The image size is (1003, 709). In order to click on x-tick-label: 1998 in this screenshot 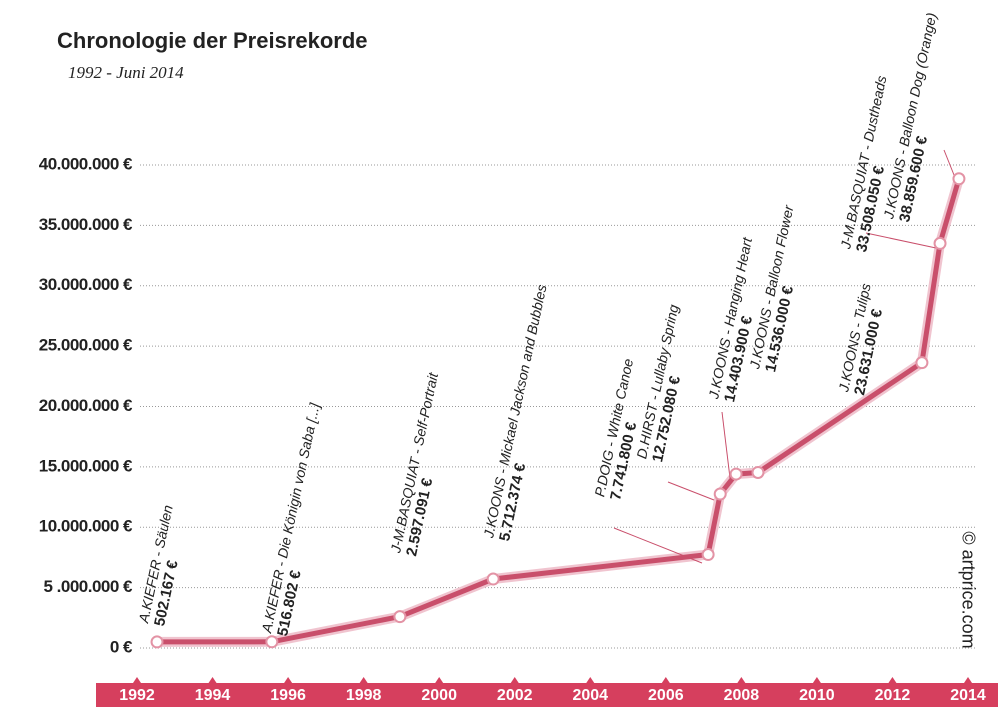, I will do `click(364, 695)`.